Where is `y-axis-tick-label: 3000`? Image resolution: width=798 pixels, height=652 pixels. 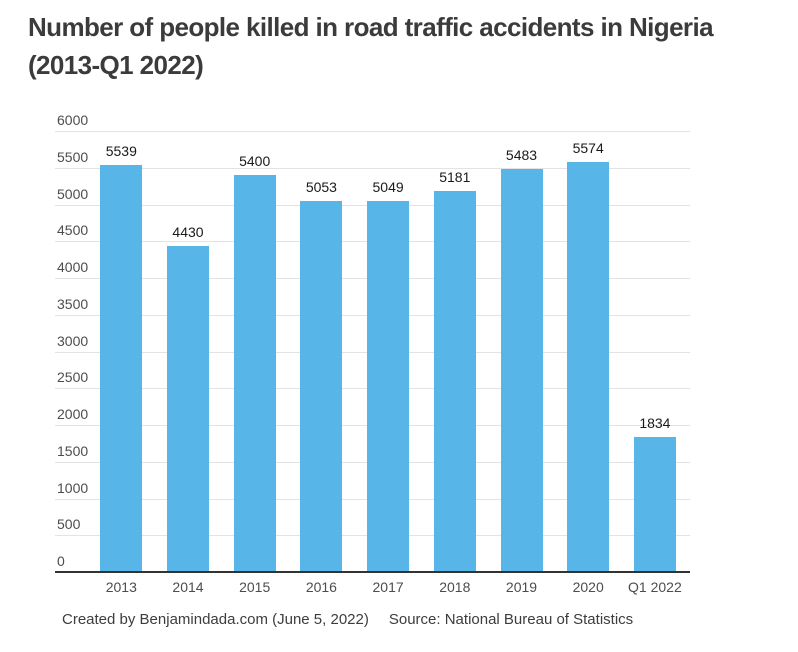 y-axis-tick-label: 3000 is located at coordinates (73, 340).